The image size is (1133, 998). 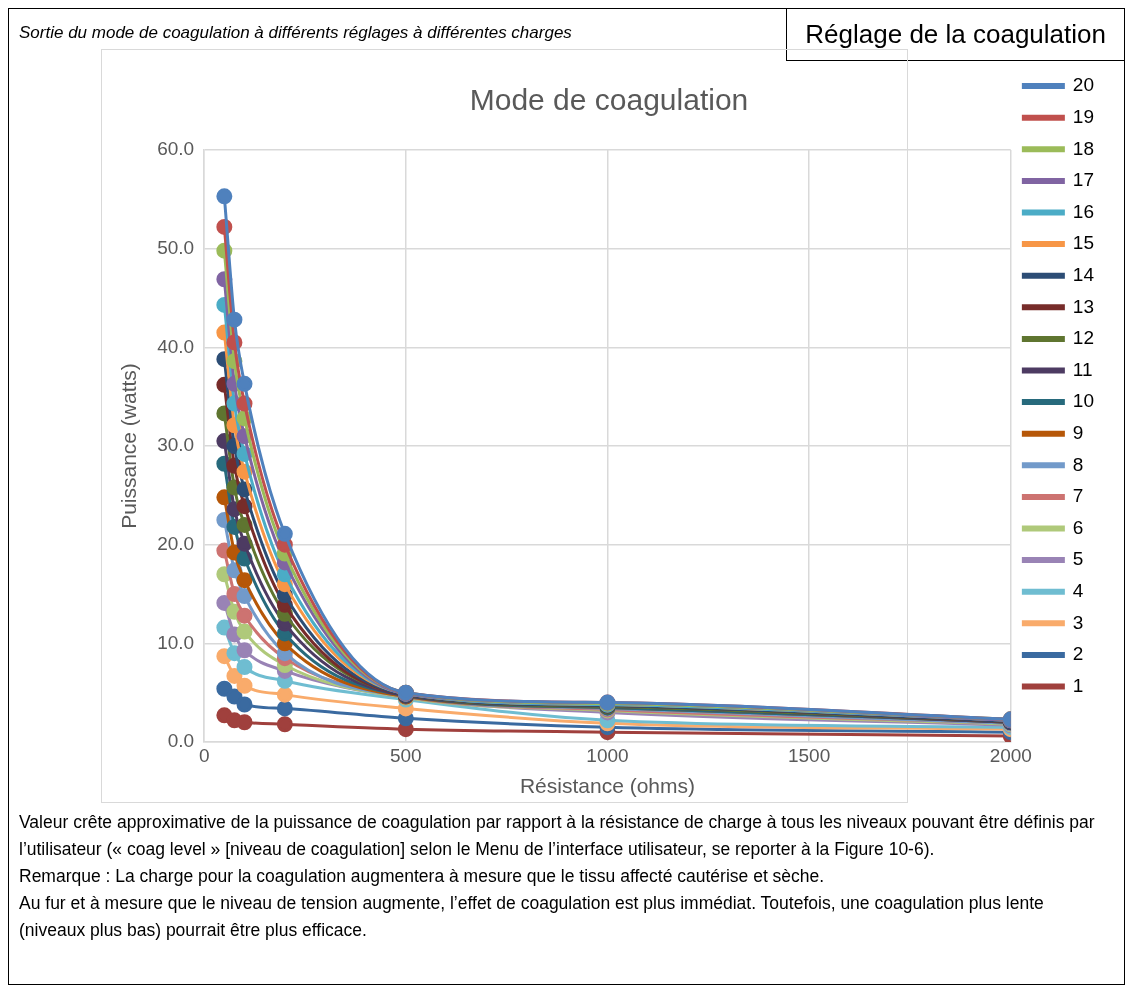 I want to click on y-tick-label: 60.0, so click(x=176, y=149).